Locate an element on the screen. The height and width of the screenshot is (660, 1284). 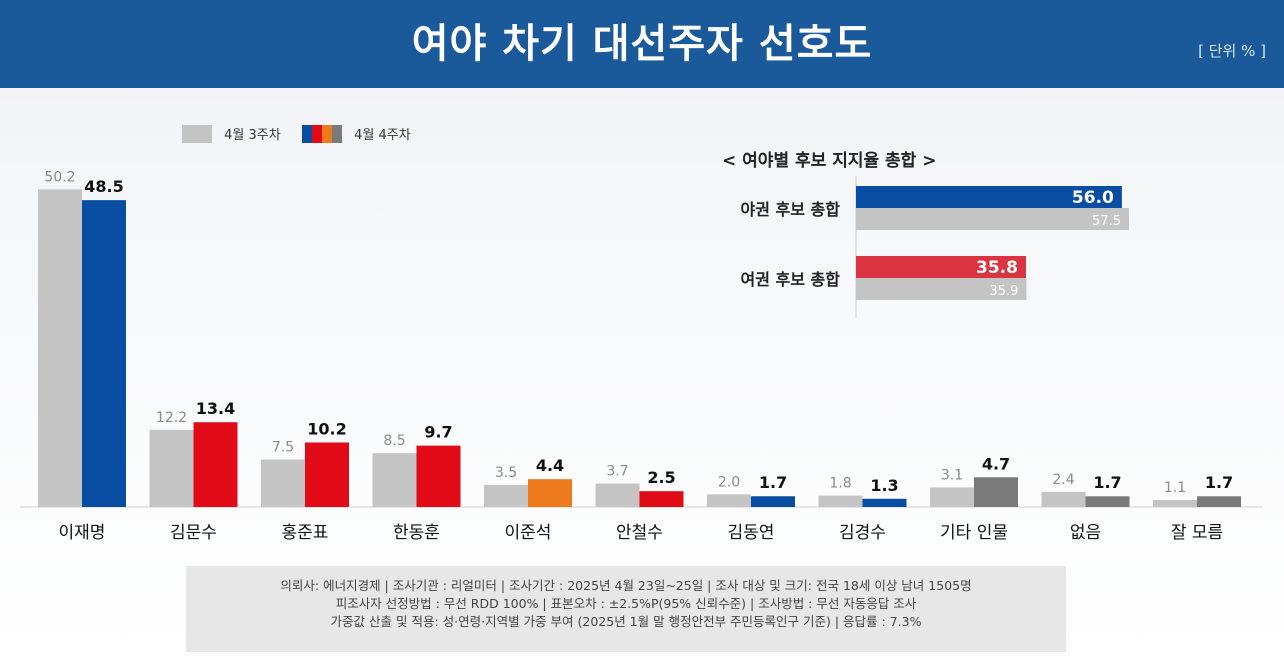
value-label-curr-5: 2.5 is located at coordinates (661, 477).